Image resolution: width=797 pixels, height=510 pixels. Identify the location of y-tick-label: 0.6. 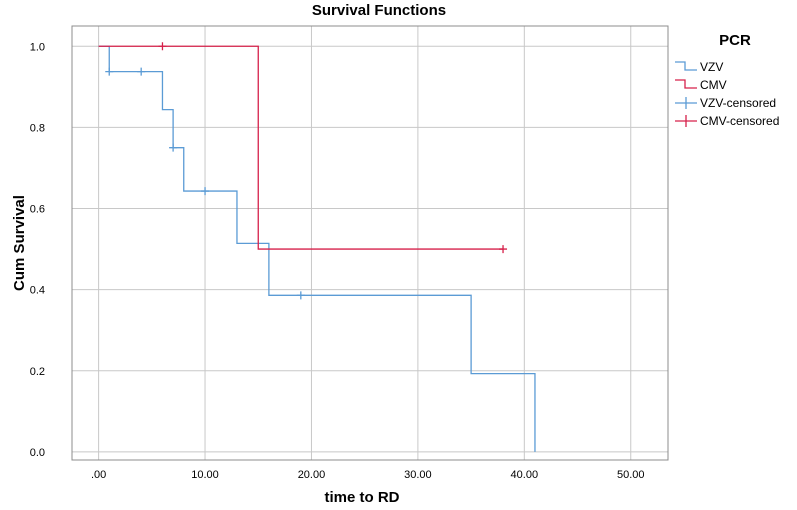
(37, 210).